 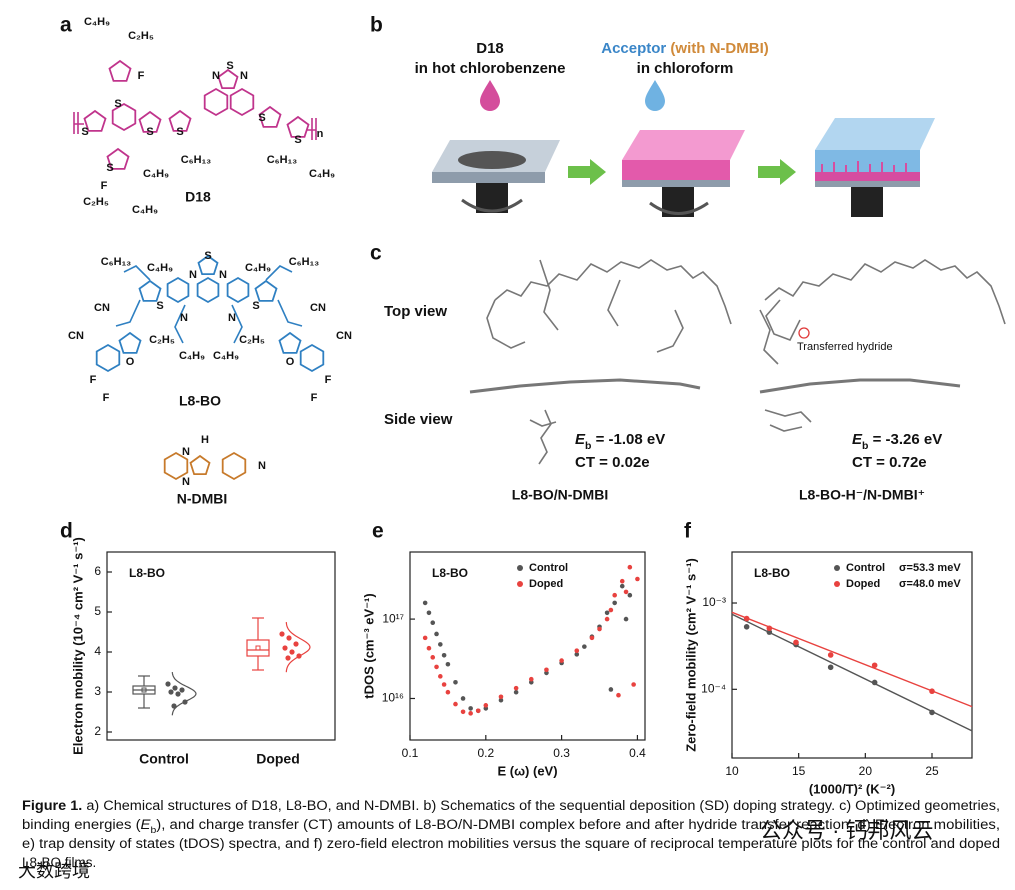 What do you see at coordinates (490, 95) in the screenshot?
I see `donor-drop` at bounding box center [490, 95].